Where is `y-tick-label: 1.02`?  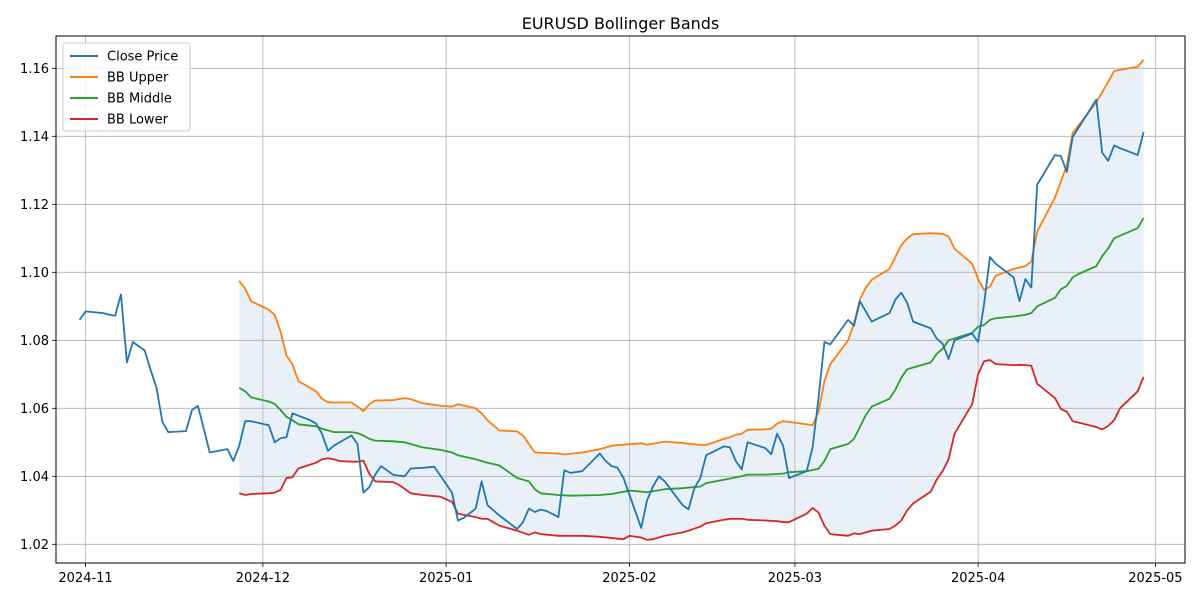 y-tick-label: 1.02 is located at coordinates (34, 545).